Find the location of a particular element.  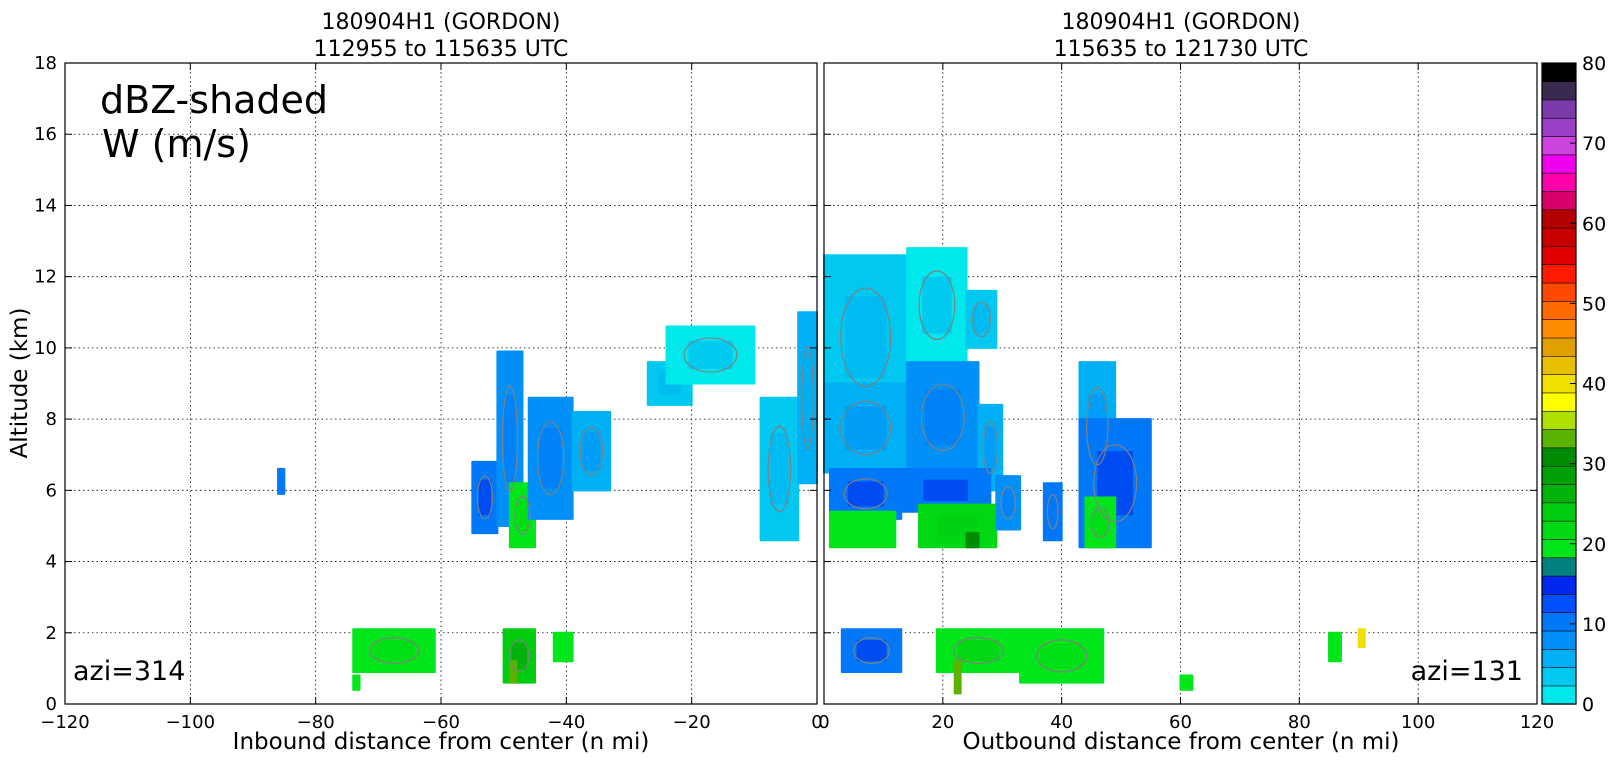

right-xtick-label: 80 is located at coordinates (1299, 722).